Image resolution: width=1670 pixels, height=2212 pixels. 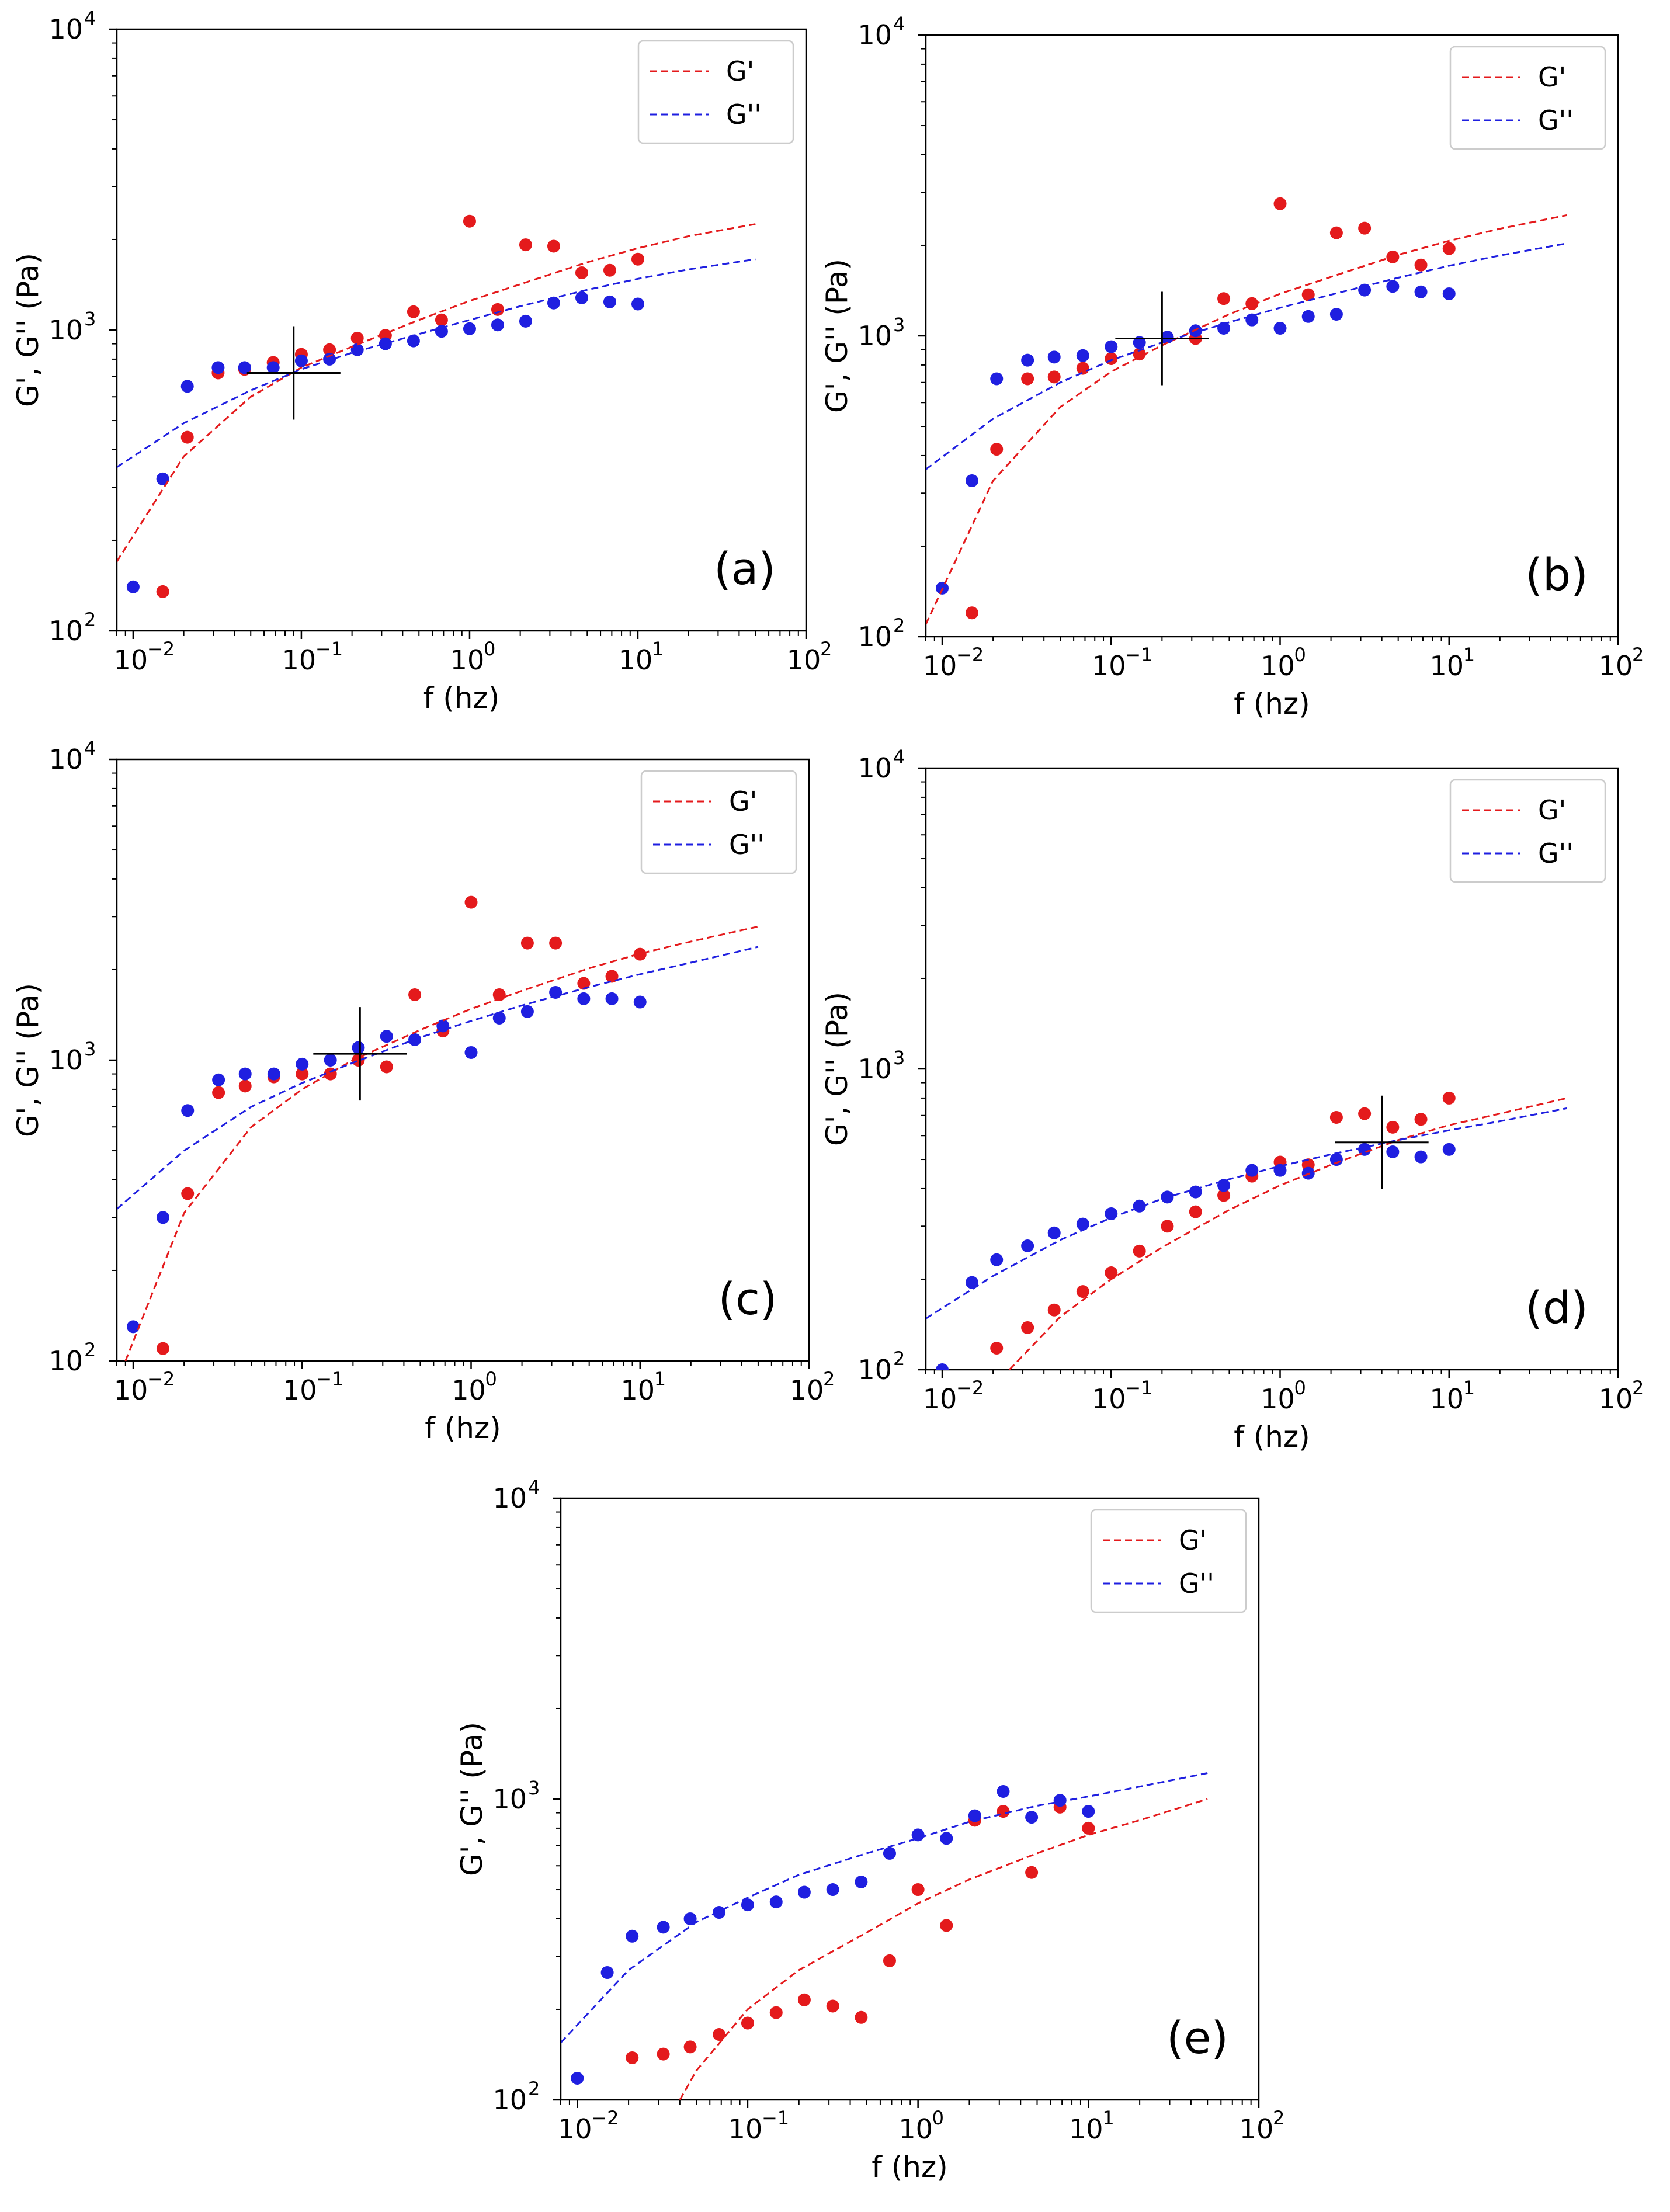 I want to click on x-tick-exponent: 2, so click(x=1638, y=655).